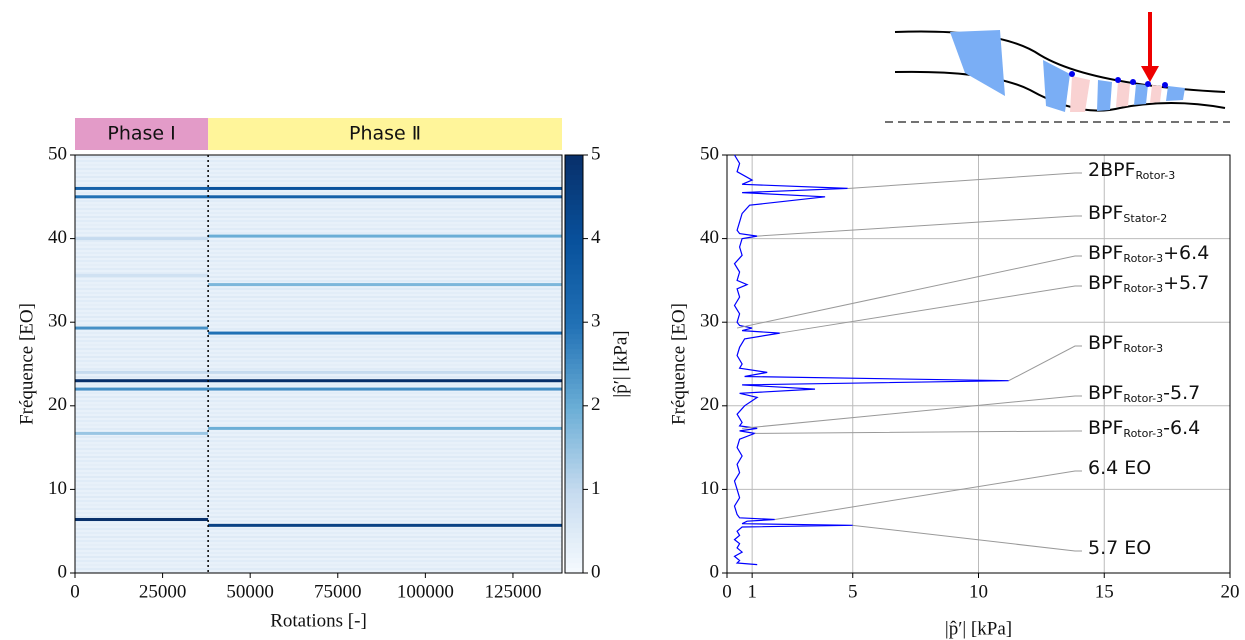 Image resolution: width=1245 pixels, height=640 pixels. What do you see at coordinates (596, 571) in the screenshot?
I see `colorbar-tick-label: 0` at bounding box center [596, 571].